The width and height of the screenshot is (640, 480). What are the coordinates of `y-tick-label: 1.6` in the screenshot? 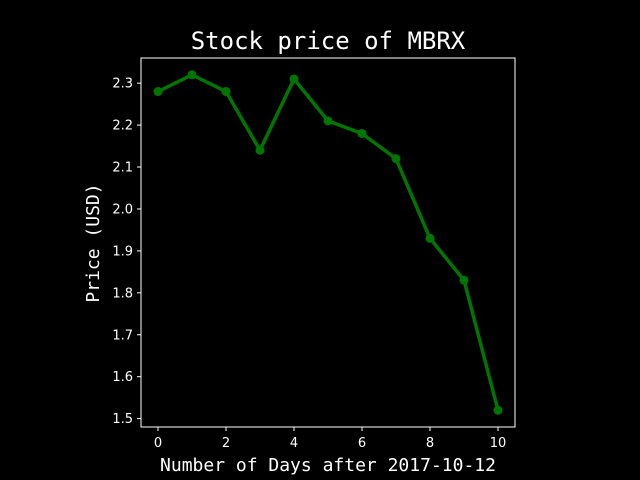 It's located at (122, 377).